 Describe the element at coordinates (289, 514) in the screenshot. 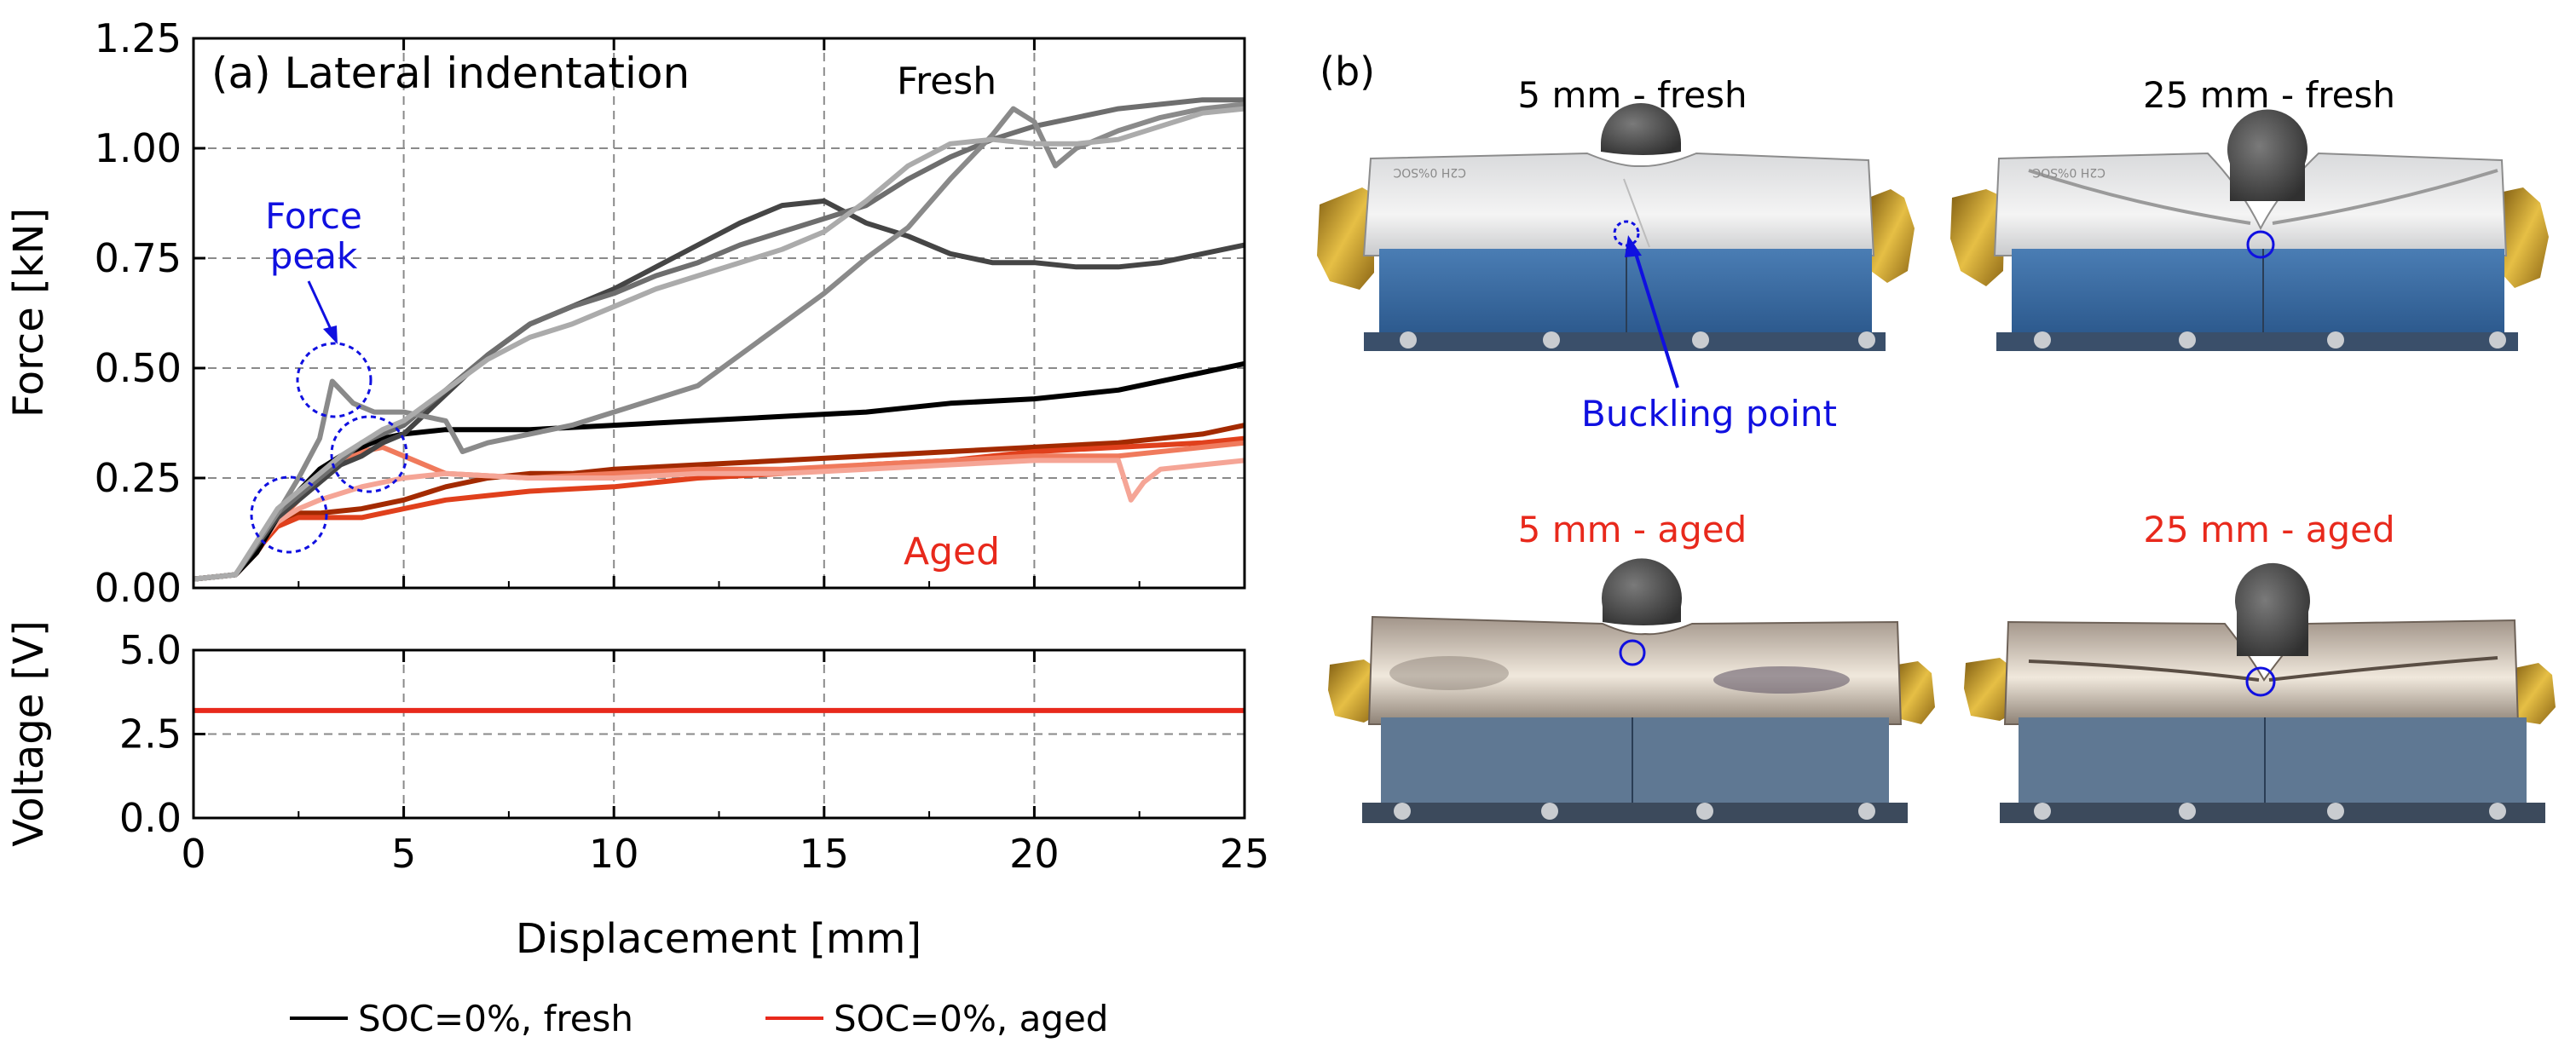

I see `buckling-circle-low` at that location.